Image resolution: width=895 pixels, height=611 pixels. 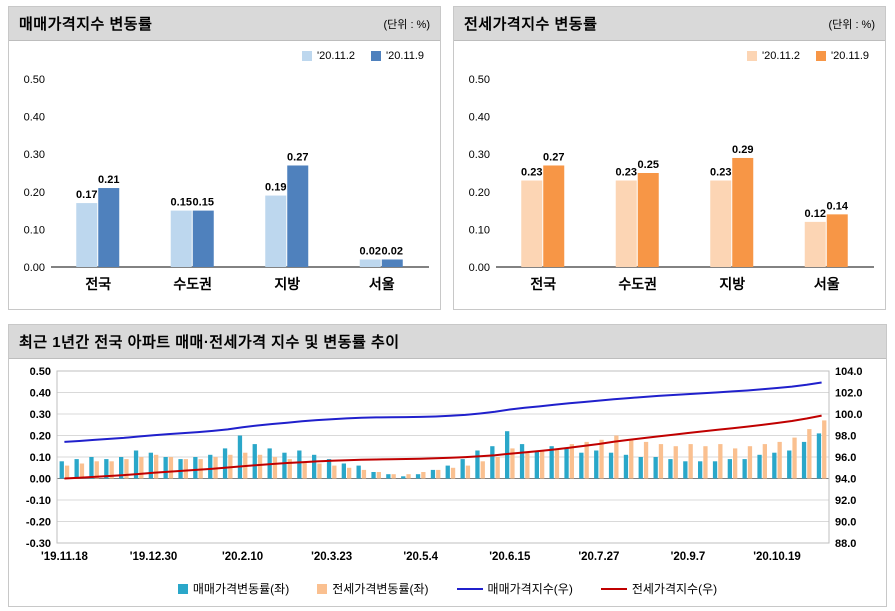 What do you see at coordinates (851, 24) in the screenshot?
I see `jeonse-chart-unit-label: (단위 : %)` at bounding box center [851, 24].